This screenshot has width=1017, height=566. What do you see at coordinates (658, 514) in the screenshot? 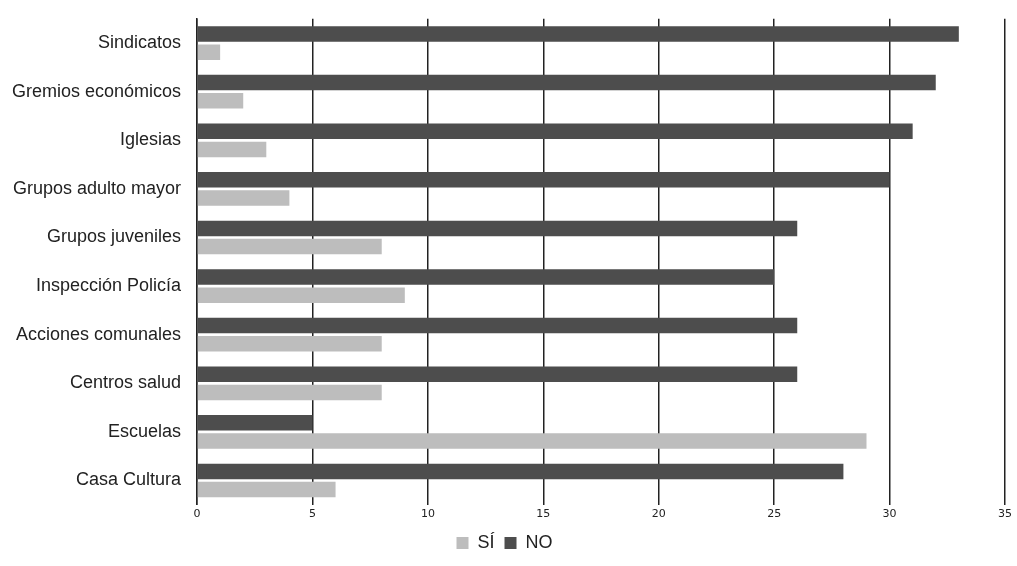
I see `x-tick-label: 20` at bounding box center [658, 514].